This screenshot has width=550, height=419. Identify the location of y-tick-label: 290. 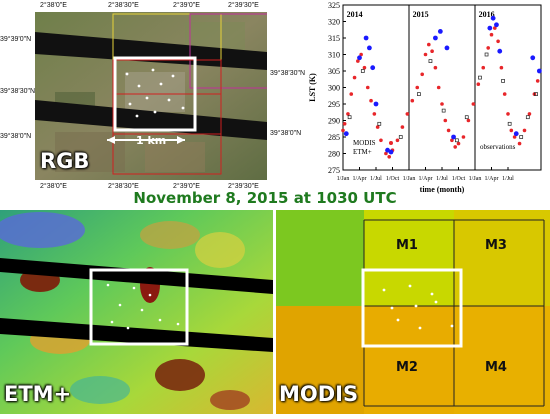
(334, 121).